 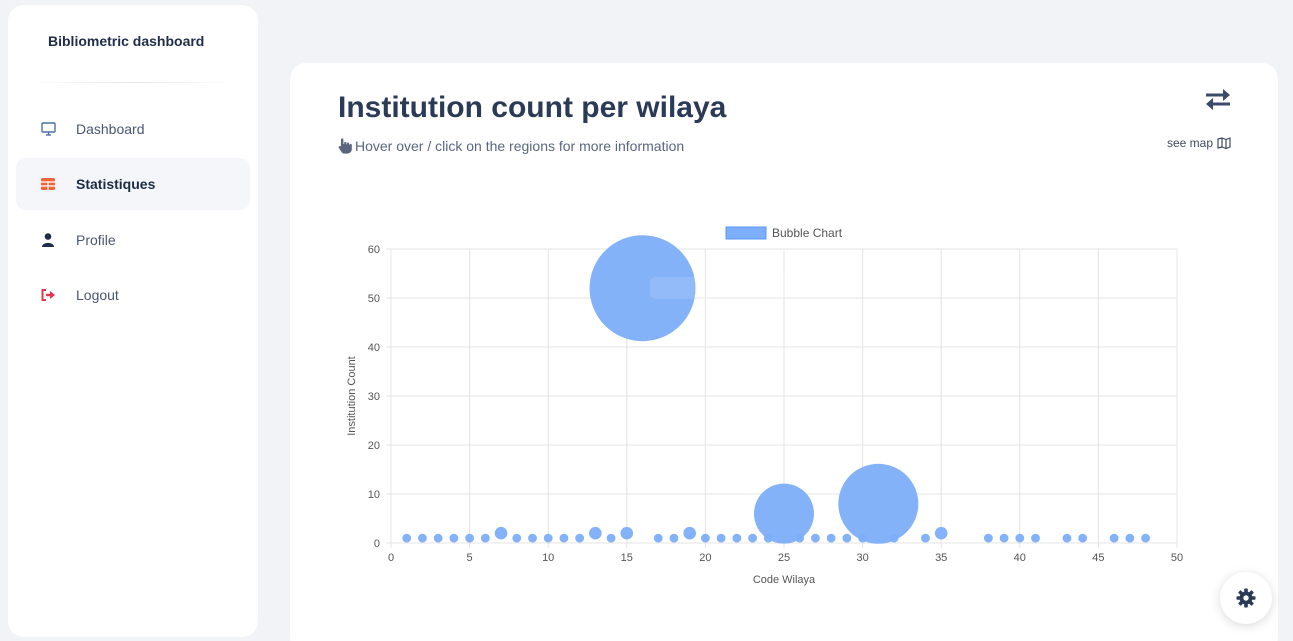 I want to click on settings-button, so click(x=1246, y=598).